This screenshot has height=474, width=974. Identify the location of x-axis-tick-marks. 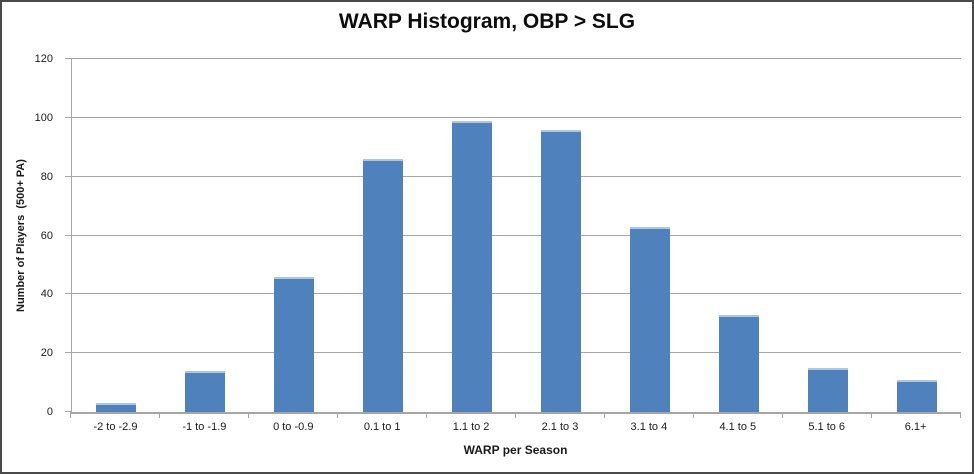
(515, 415).